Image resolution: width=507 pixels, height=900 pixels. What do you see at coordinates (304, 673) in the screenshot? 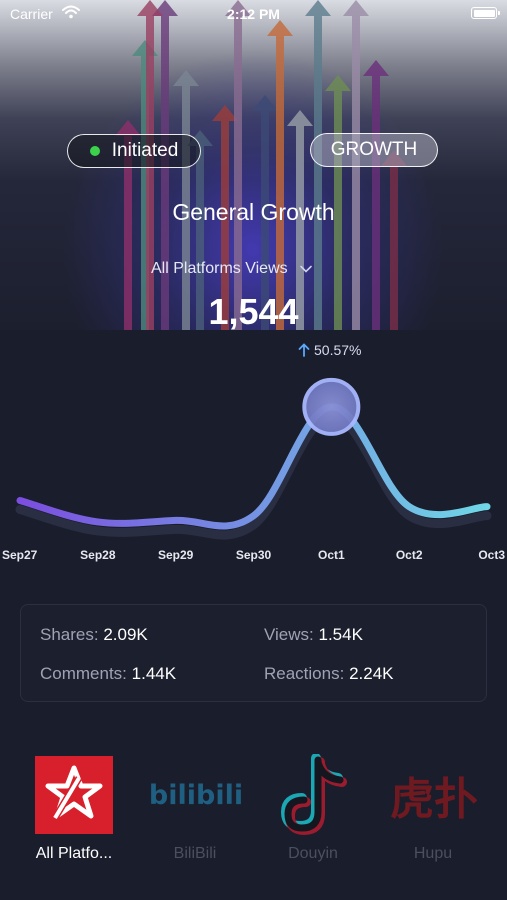
I see `stat-reactions-label: Reactions:` at bounding box center [304, 673].